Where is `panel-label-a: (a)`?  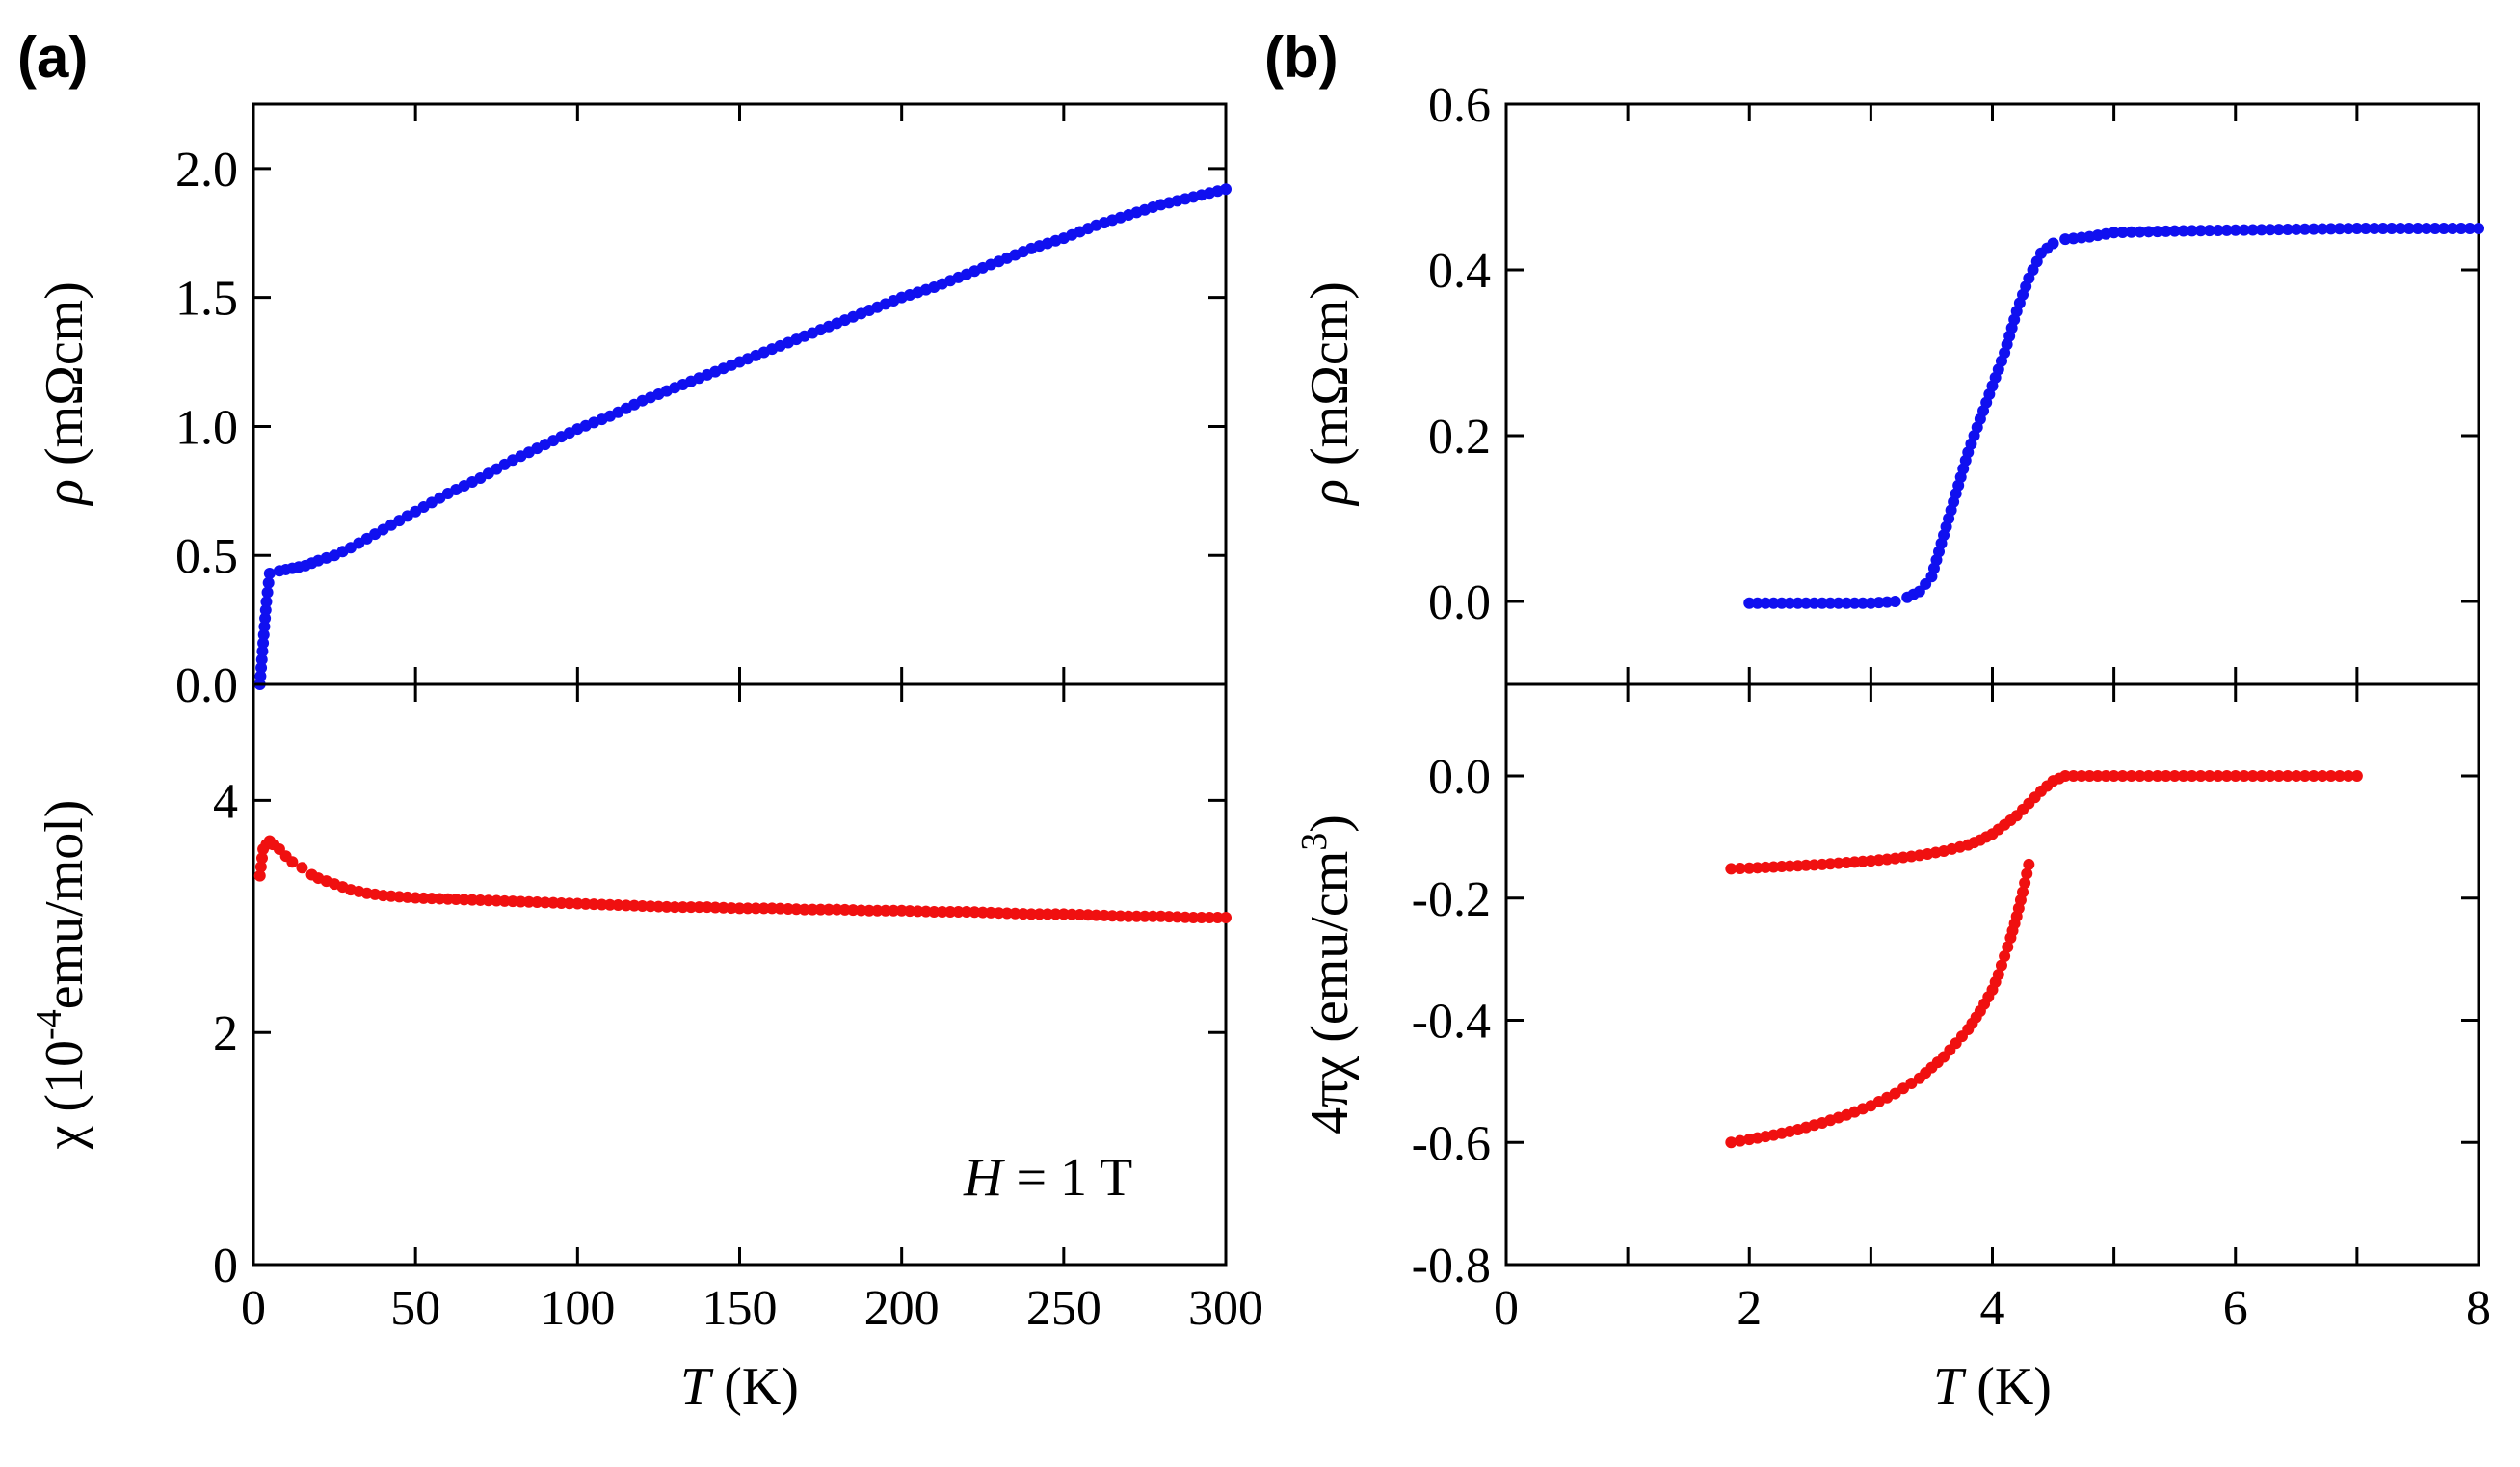 panel-label-a: (a) is located at coordinates (53, 57).